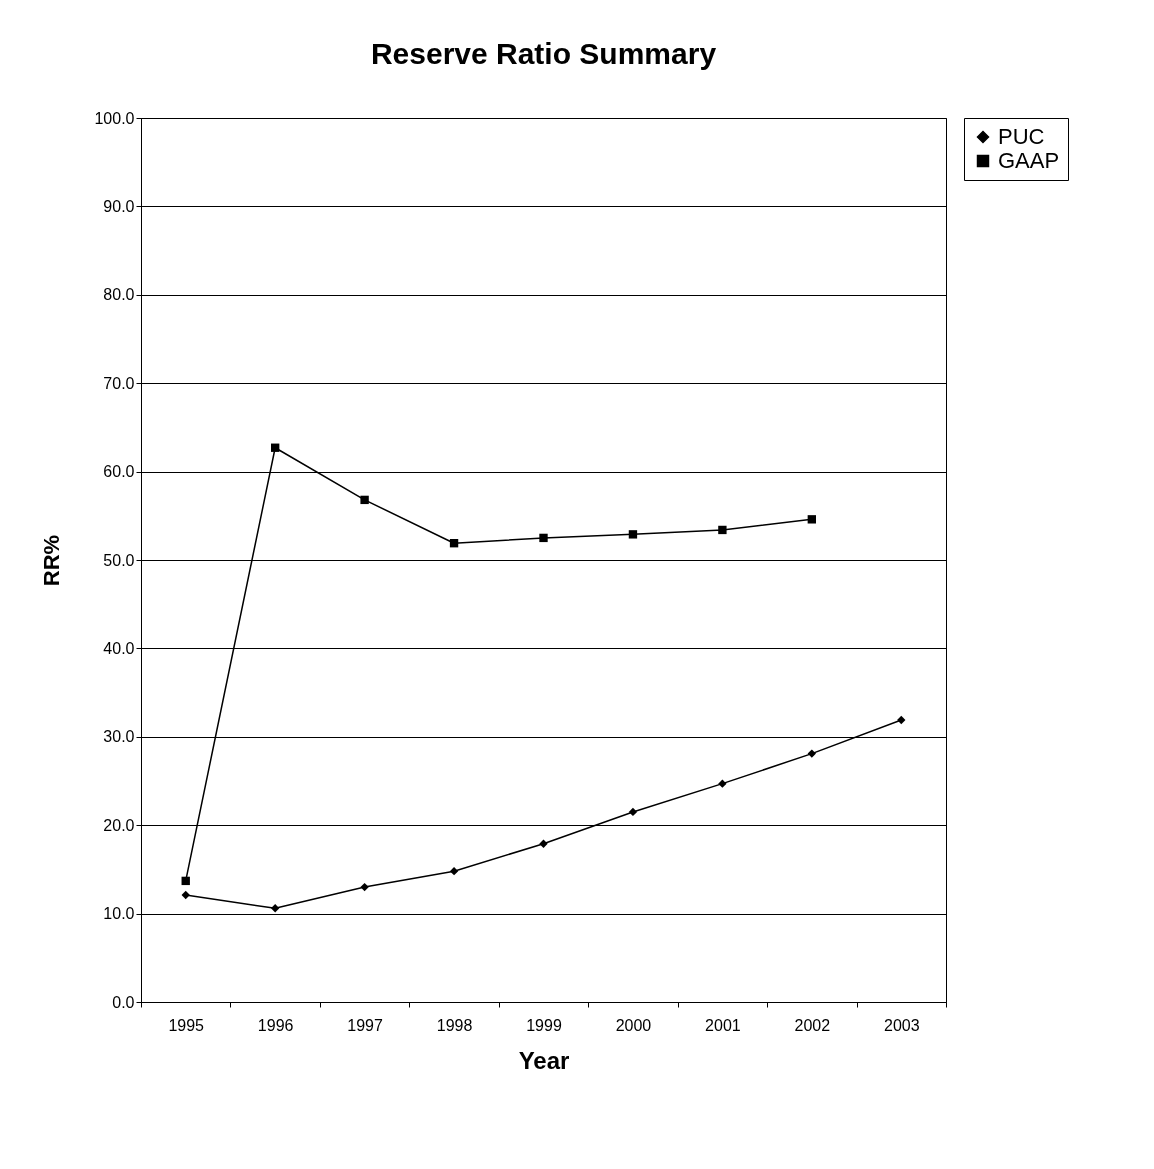 The height and width of the screenshot is (1169, 1154). I want to click on y-tick-label: 90.0, so click(119, 206).